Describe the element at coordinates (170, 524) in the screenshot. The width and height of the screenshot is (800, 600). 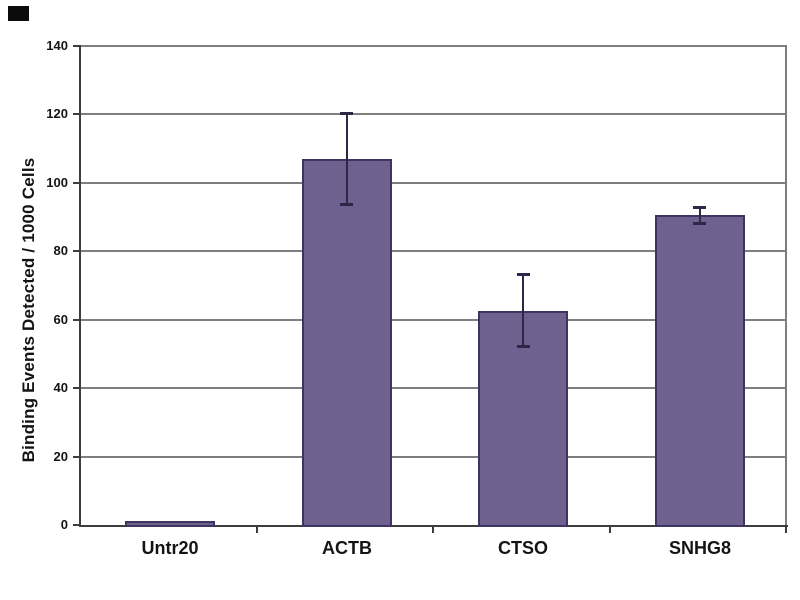
I see `bar-Untr20` at that location.